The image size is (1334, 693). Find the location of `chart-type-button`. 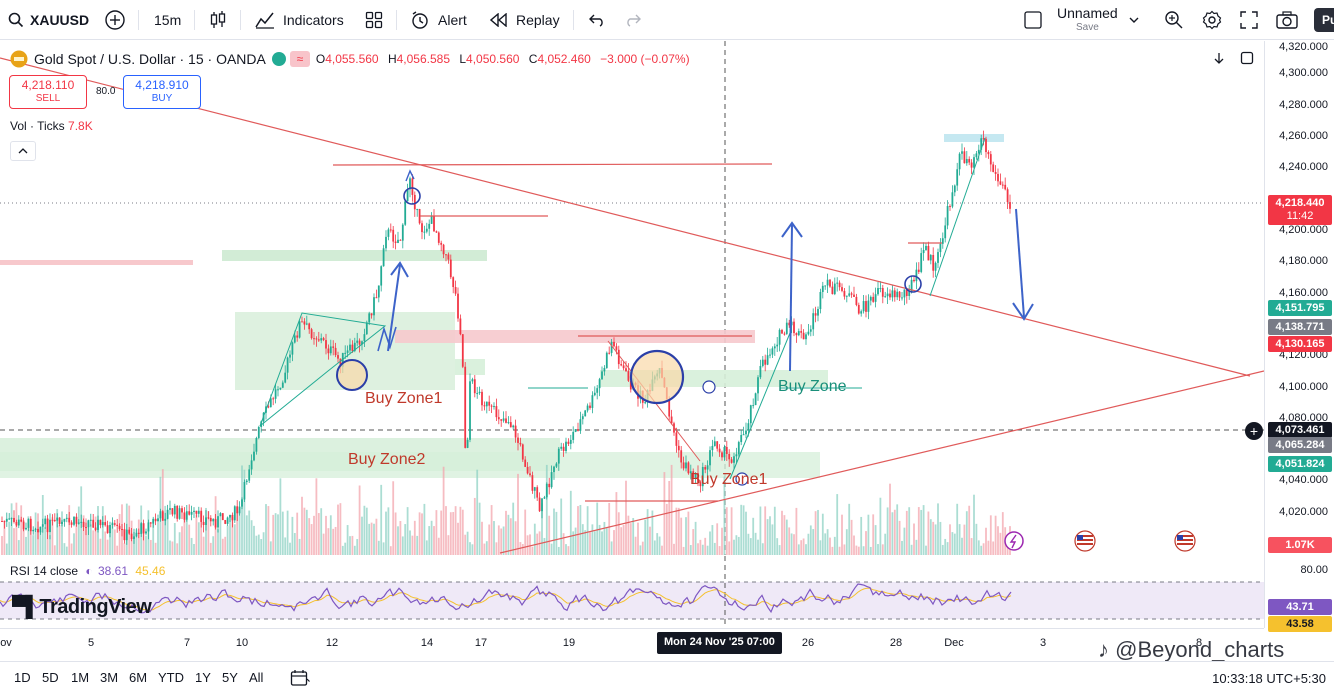

chart-type-button is located at coordinates (218, 20).